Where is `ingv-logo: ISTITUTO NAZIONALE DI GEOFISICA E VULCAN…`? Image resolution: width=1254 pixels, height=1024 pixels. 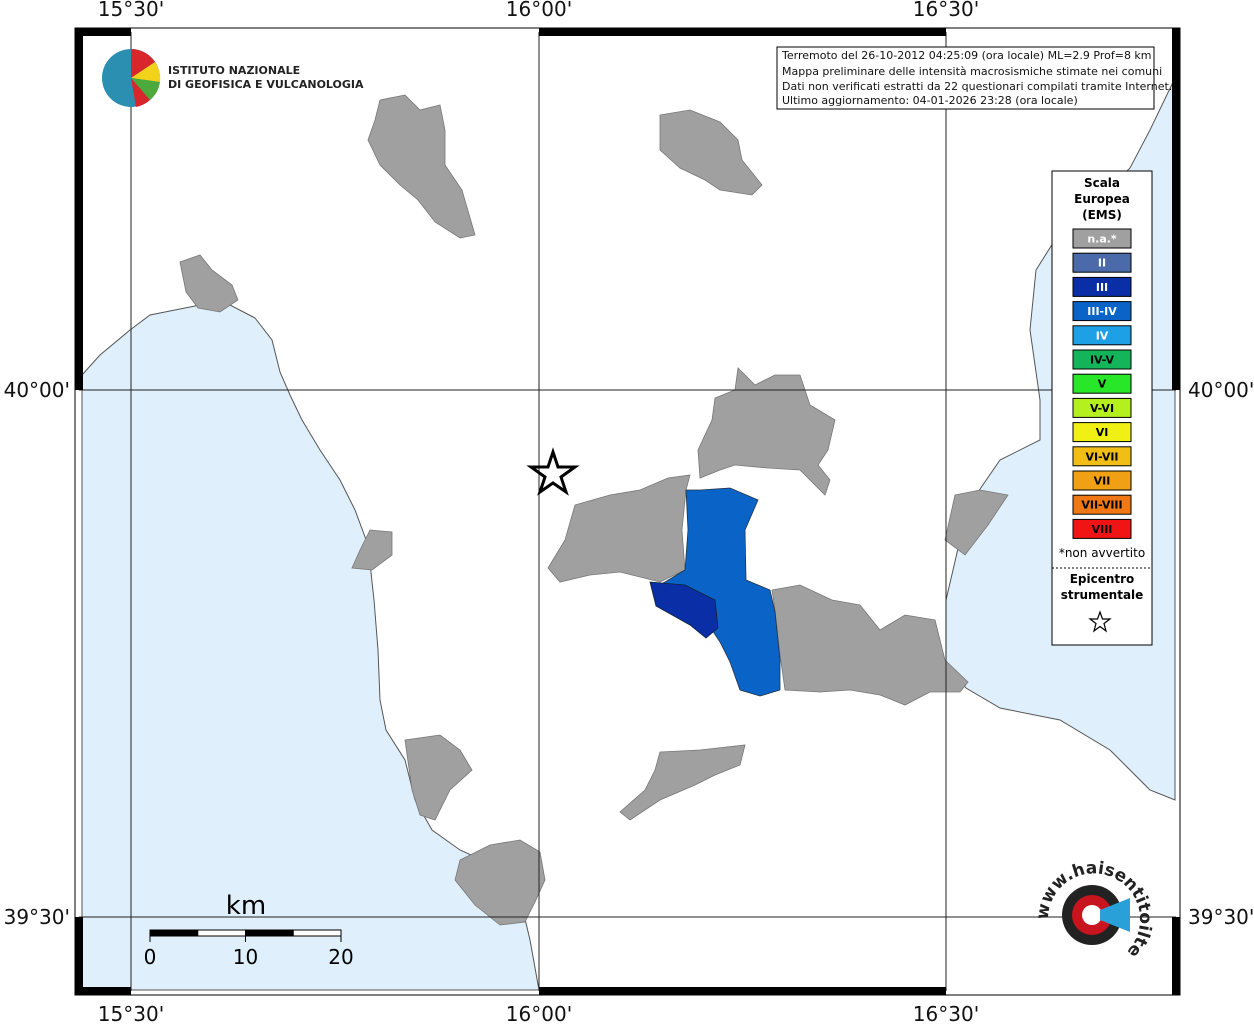 ingv-logo: ISTITUTO NAZIONALE DI GEOFISICA E VULCAN… is located at coordinates (233, 78).